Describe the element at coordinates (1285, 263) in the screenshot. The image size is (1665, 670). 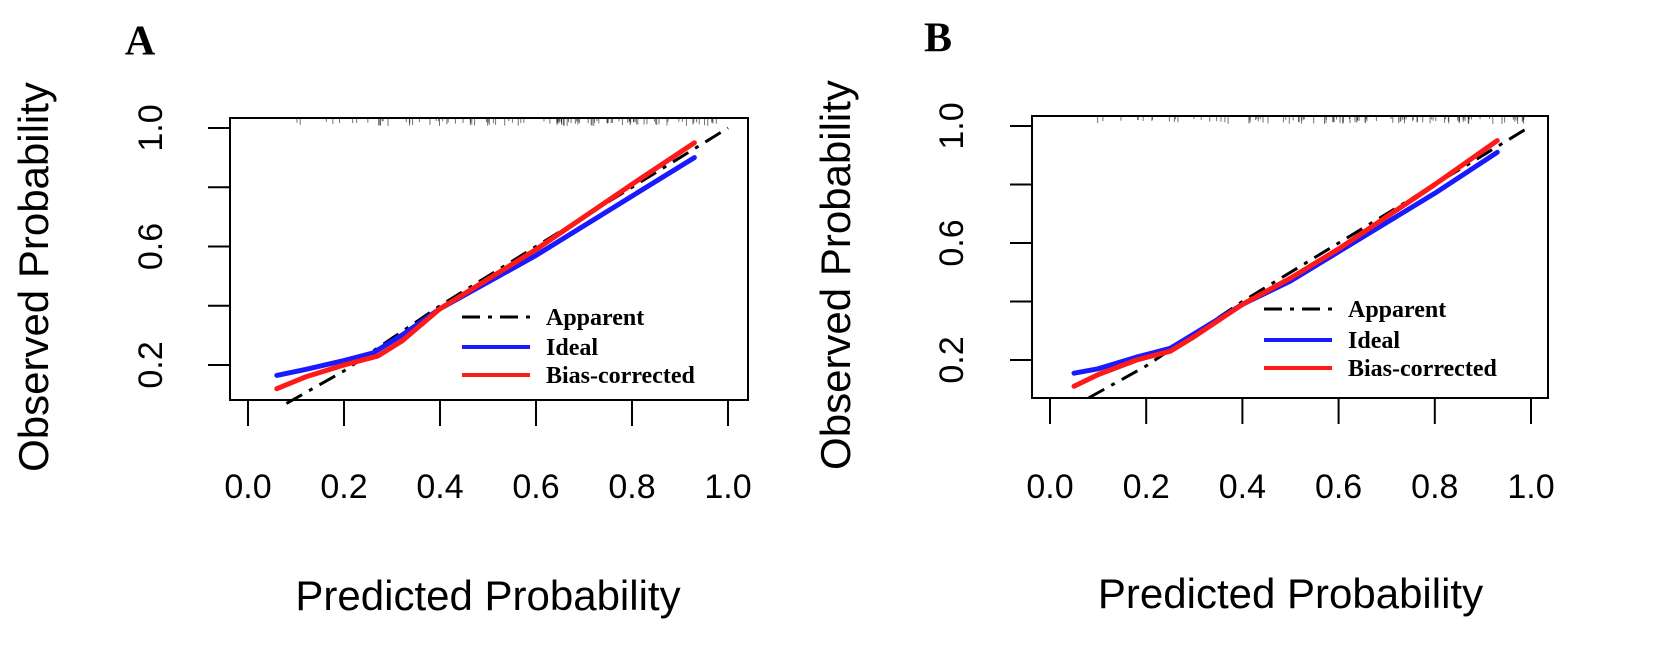
I see `panel-b-series-bias-corrected` at that location.